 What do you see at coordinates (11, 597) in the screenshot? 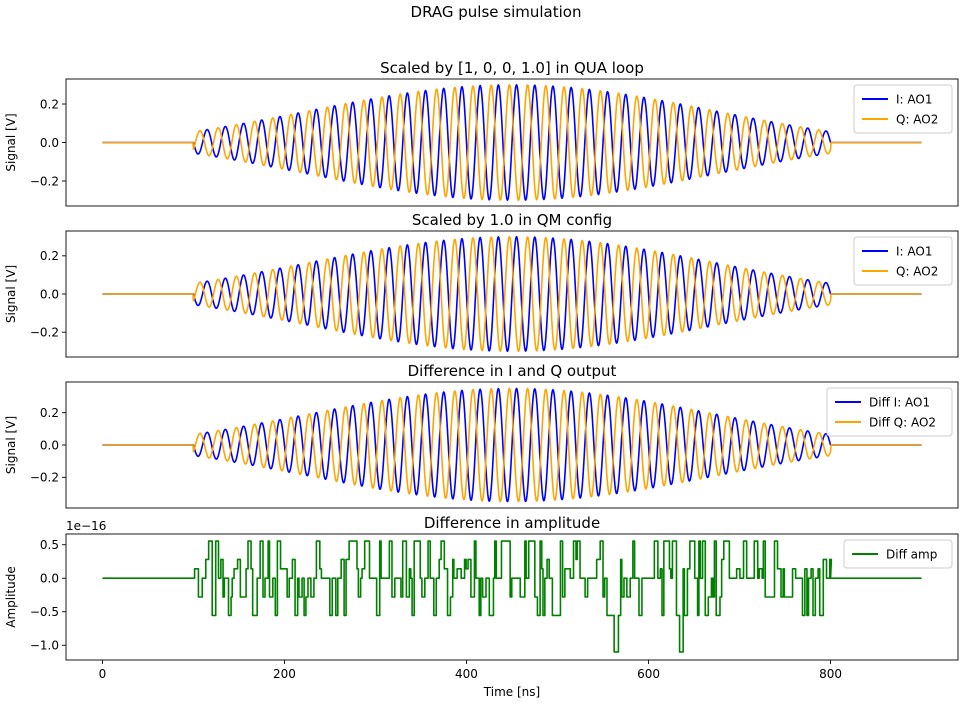
I see `y-axis-label: Amplitude` at bounding box center [11, 597].